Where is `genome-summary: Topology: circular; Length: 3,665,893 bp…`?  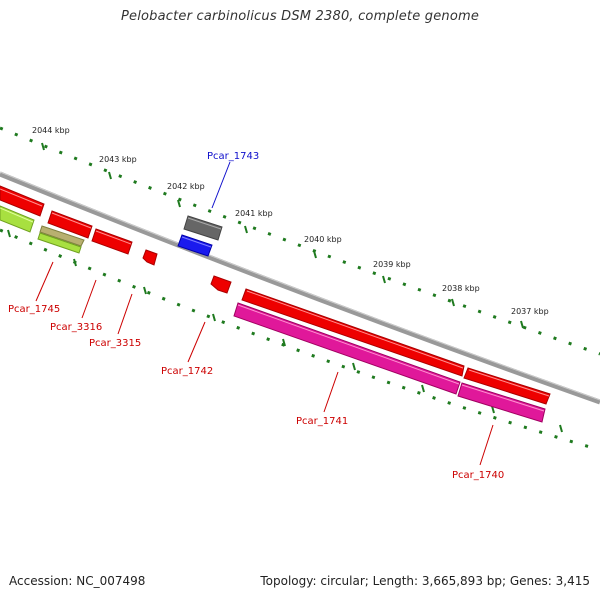
genome-summary: Topology: circular; Length: 3,665,893 bp… is located at coordinates (425, 581).